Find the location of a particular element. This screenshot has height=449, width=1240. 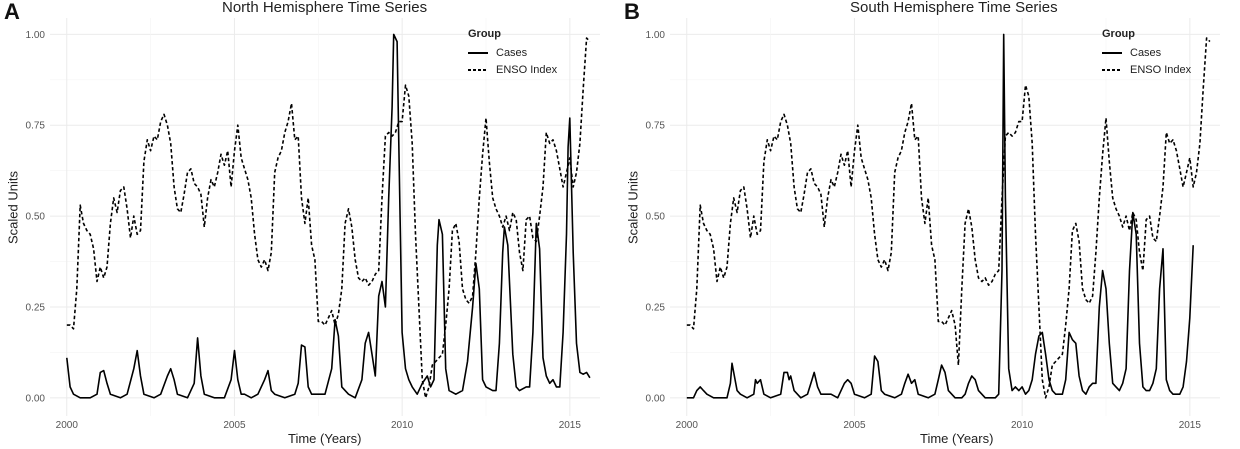

north-y-tick-label: 0.25 is located at coordinates (36, 307).